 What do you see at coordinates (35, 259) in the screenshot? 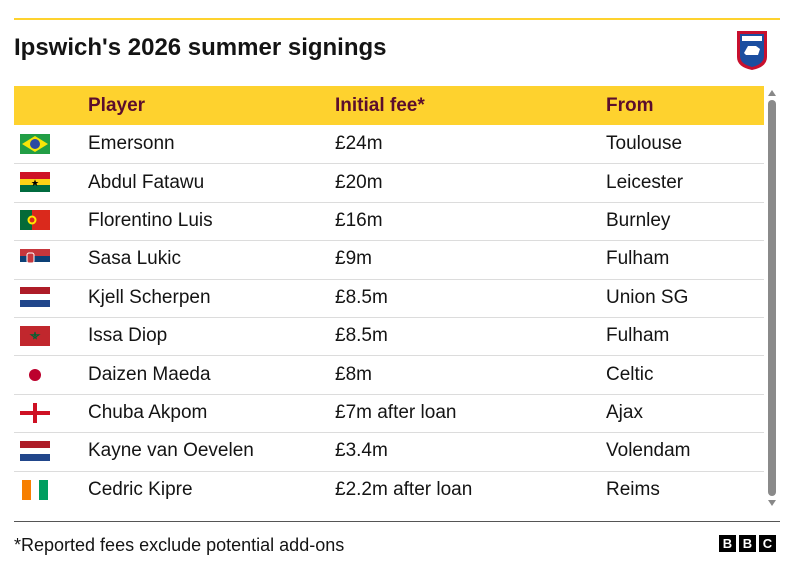
I see `flag-serbia` at bounding box center [35, 259].